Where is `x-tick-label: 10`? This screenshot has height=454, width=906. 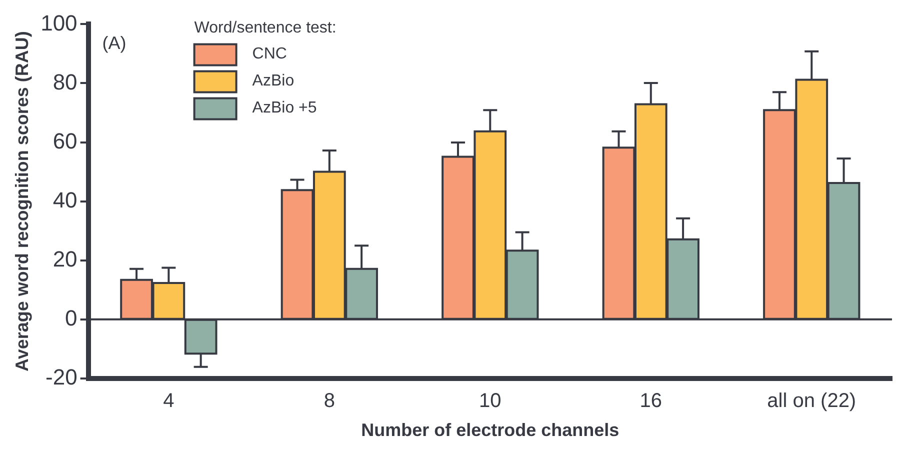
x-tick-label: 10 is located at coordinates (490, 401).